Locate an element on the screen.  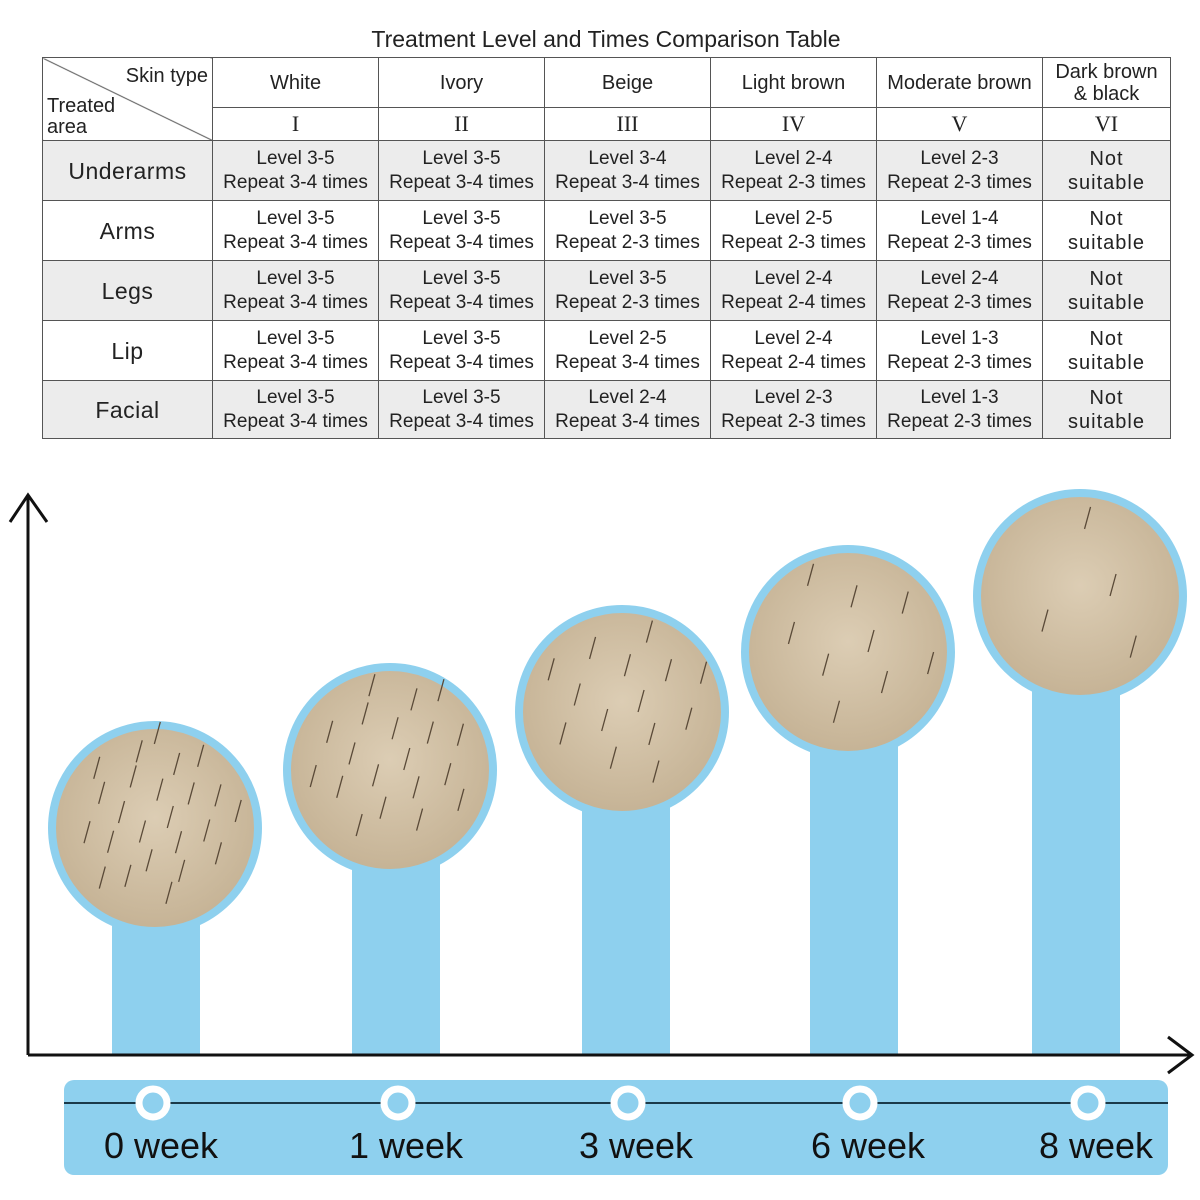
area-cell: Lip is located at coordinates (127, 350).